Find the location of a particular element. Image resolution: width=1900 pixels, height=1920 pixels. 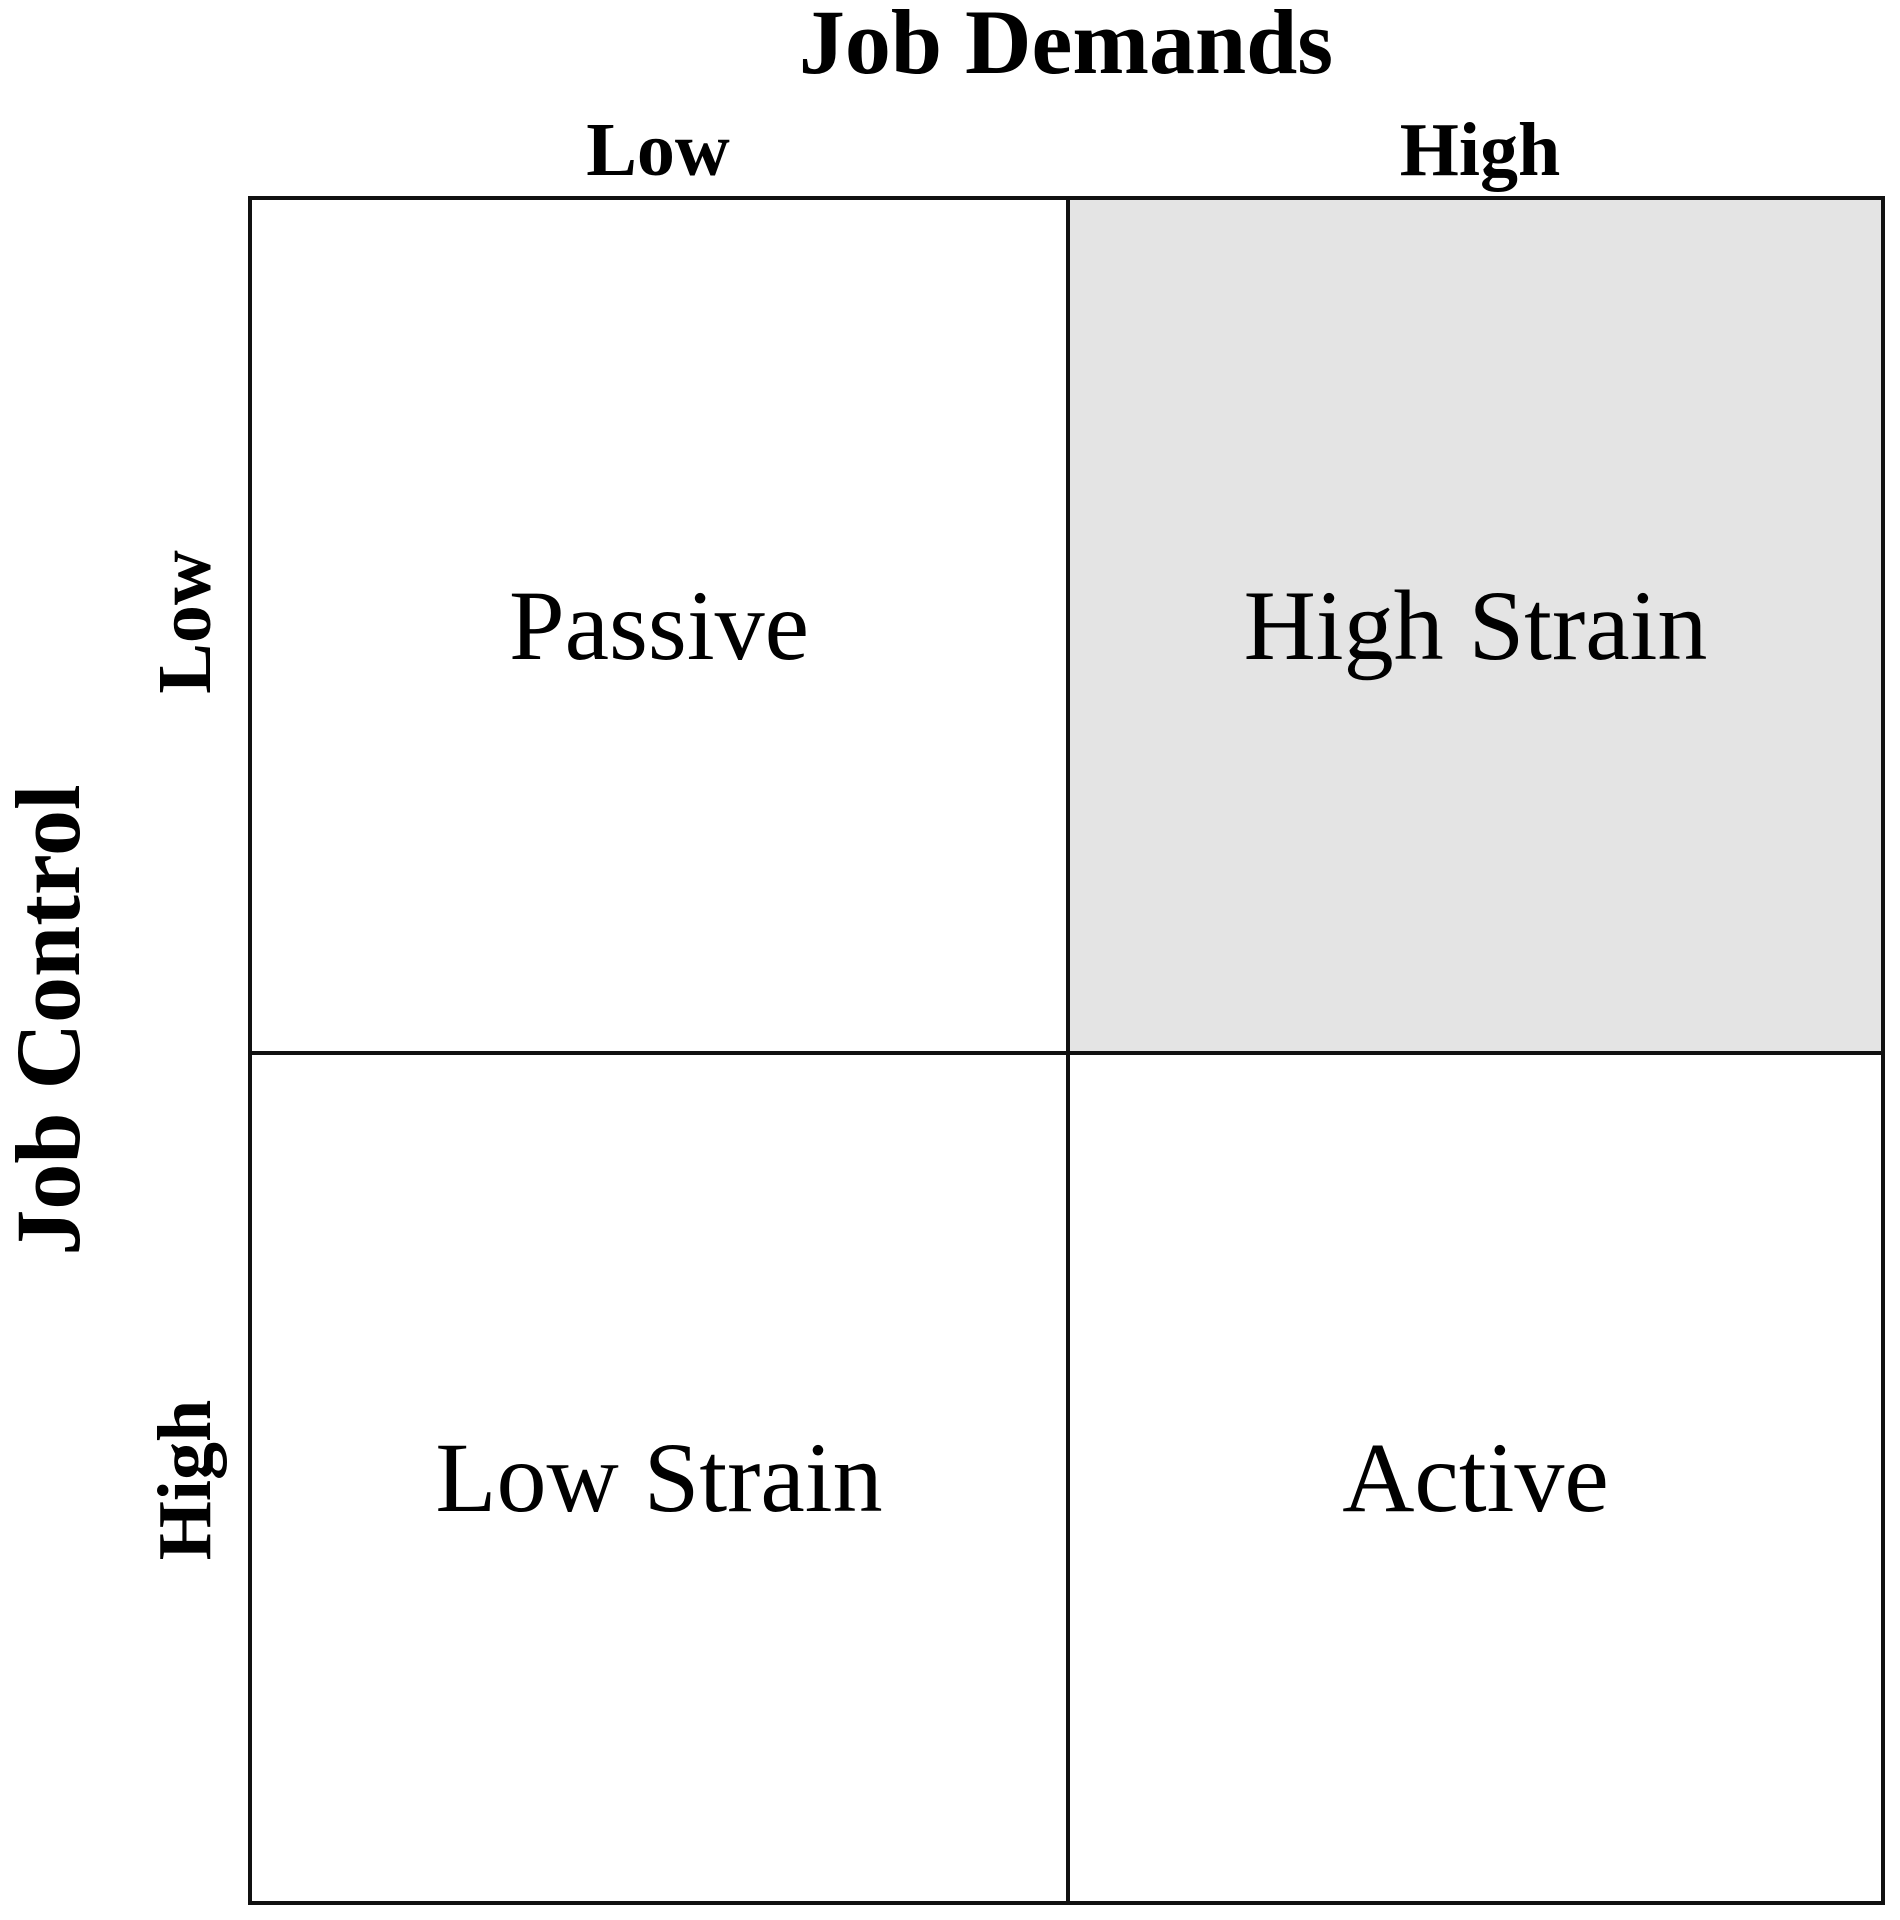

x-axis-high-label: High is located at coordinates (1480, 150).